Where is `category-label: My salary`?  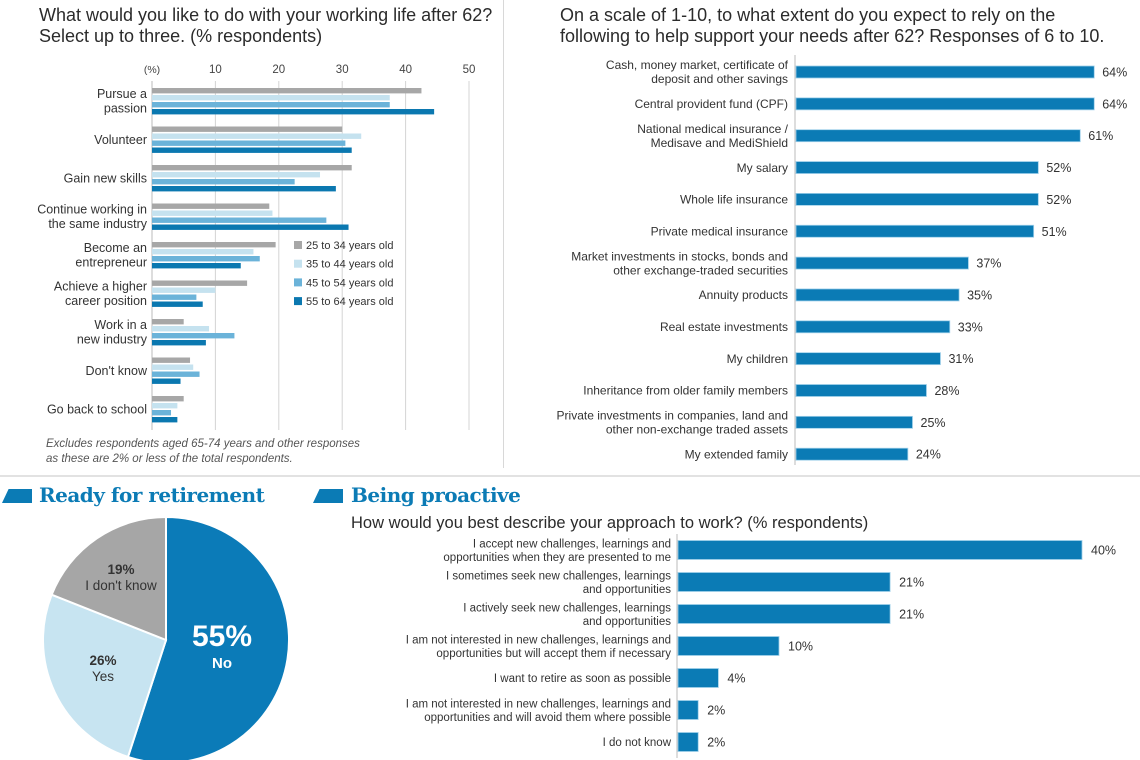 category-label: My salary is located at coordinates (762, 168).